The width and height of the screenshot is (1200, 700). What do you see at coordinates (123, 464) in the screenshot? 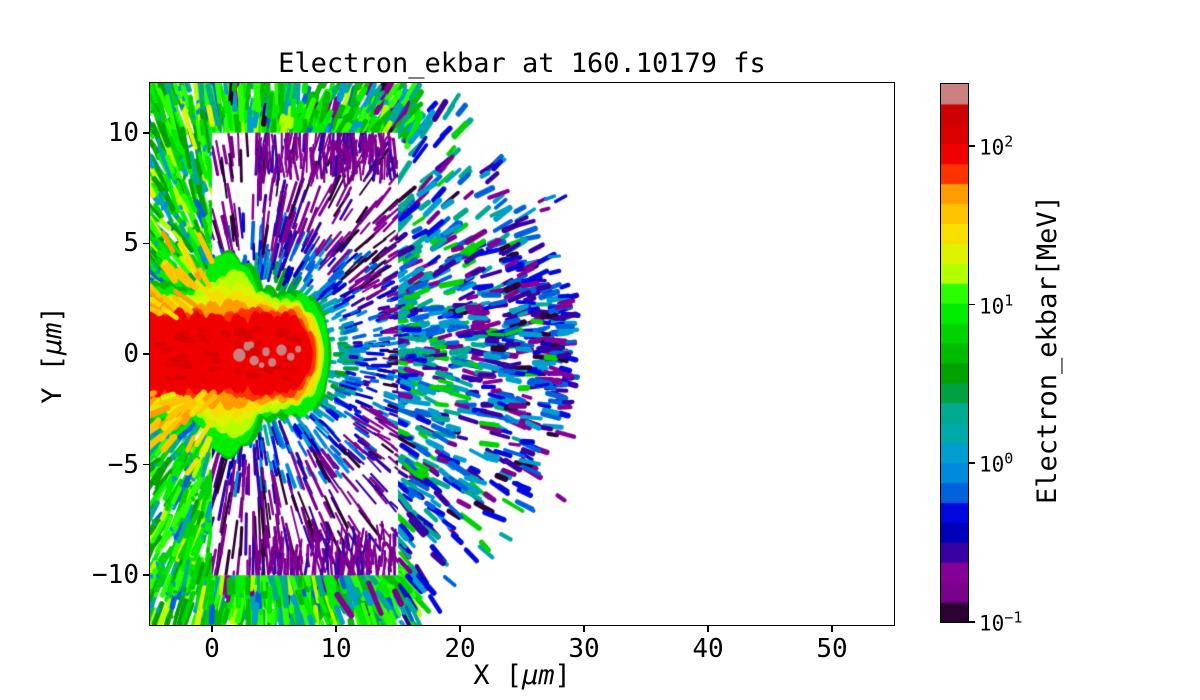
I see `y-tick-label: −5` at bounding box center [123, 464].